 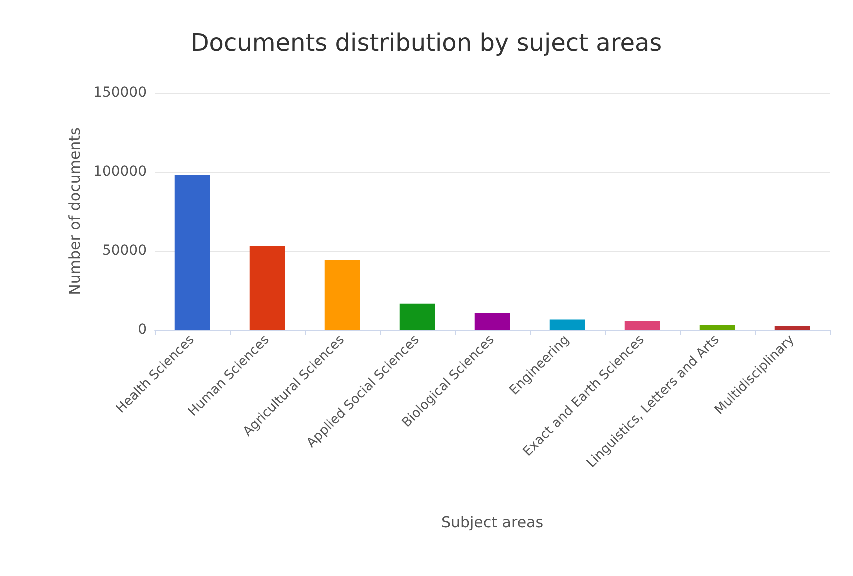 What do you see at coordinates (492, 523) in the screenshot?
I see `x-axis-title: Subject areas` at bounding box center [492, 523].